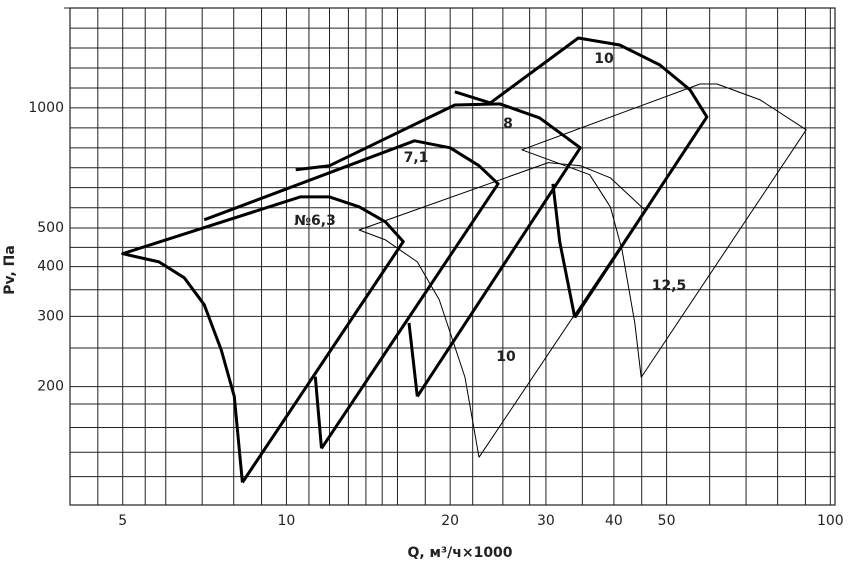 This screenshot has width=849, height=568. What do you see at coordinates (830, 521) in the screenshot?
I see `x-tick-label: 100` at bounding box center [830, 521].